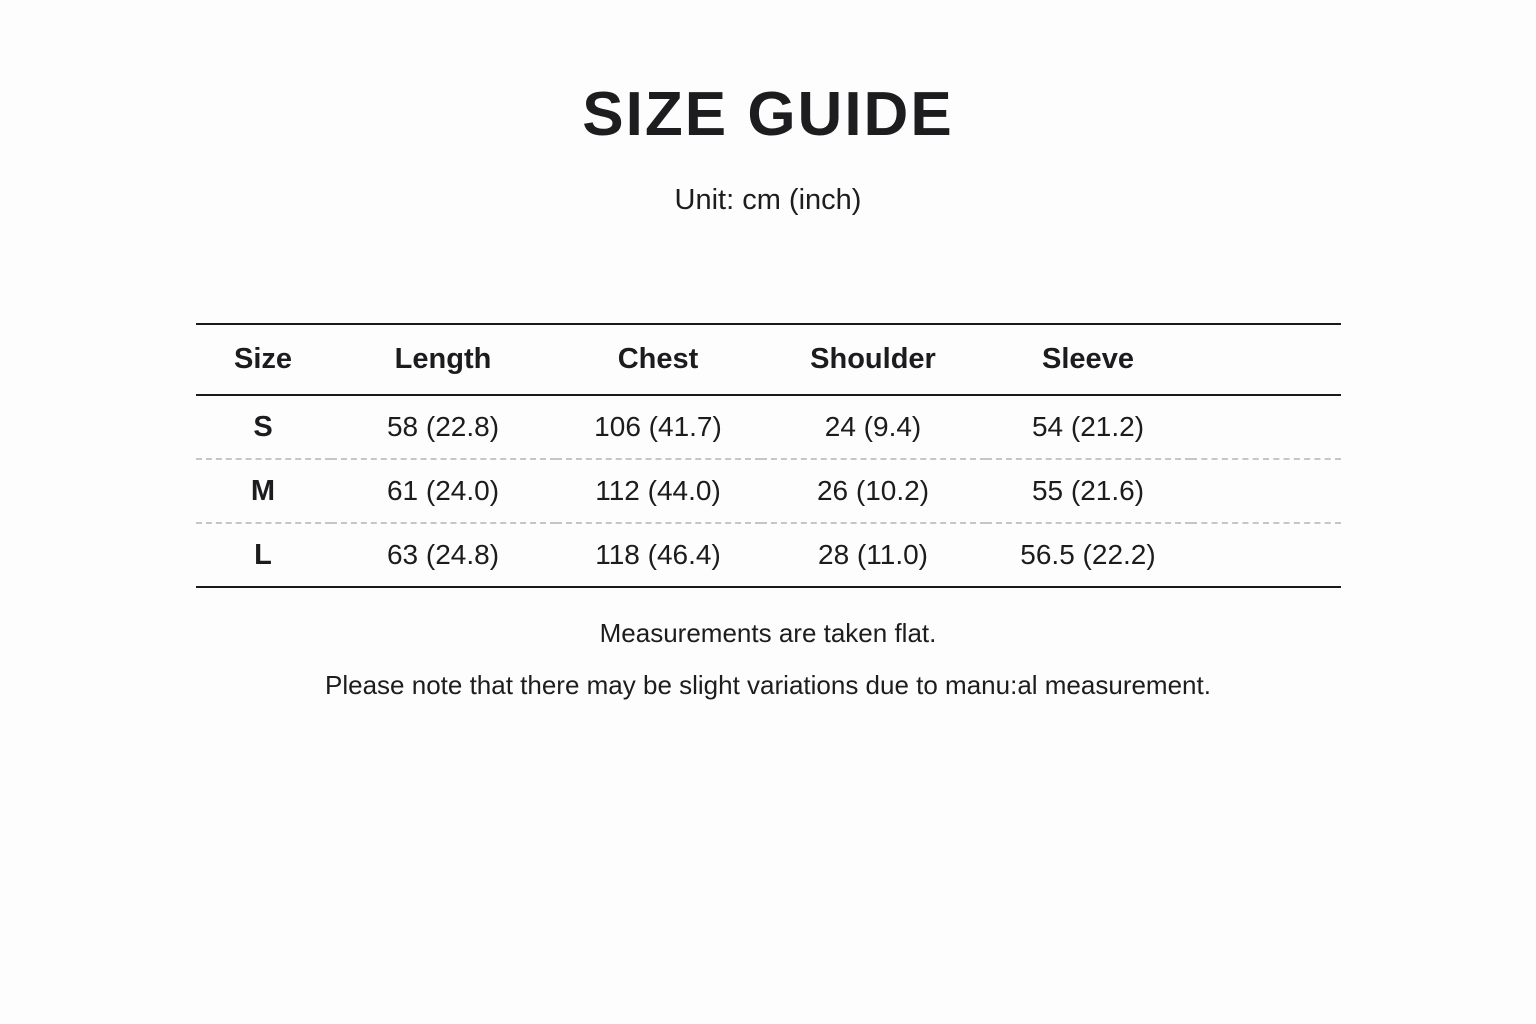 The image size is (1536, 1024). What do you see at coordinates (443, 490) in the screenshot?
I see `length-cell: 61 (24.0)` at bounding box center [443, 490].